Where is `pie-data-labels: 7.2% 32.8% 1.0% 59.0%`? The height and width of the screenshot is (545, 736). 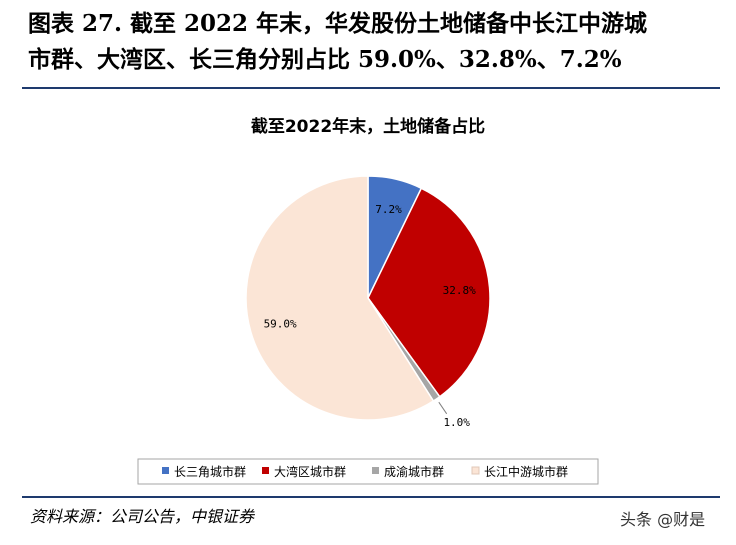
pie-data-labels: 7.2% 32.8% 1.0% 59.0% is located at coordinates (370, 316).